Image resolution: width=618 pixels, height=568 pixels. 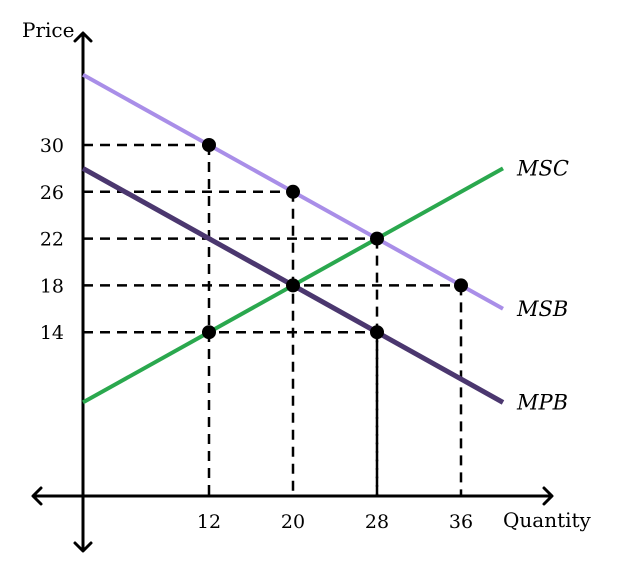 What do you see at coordinates (461, 522) in the screenshot?
I see `x-tick-label: 36` at bounding box center [461, 522].